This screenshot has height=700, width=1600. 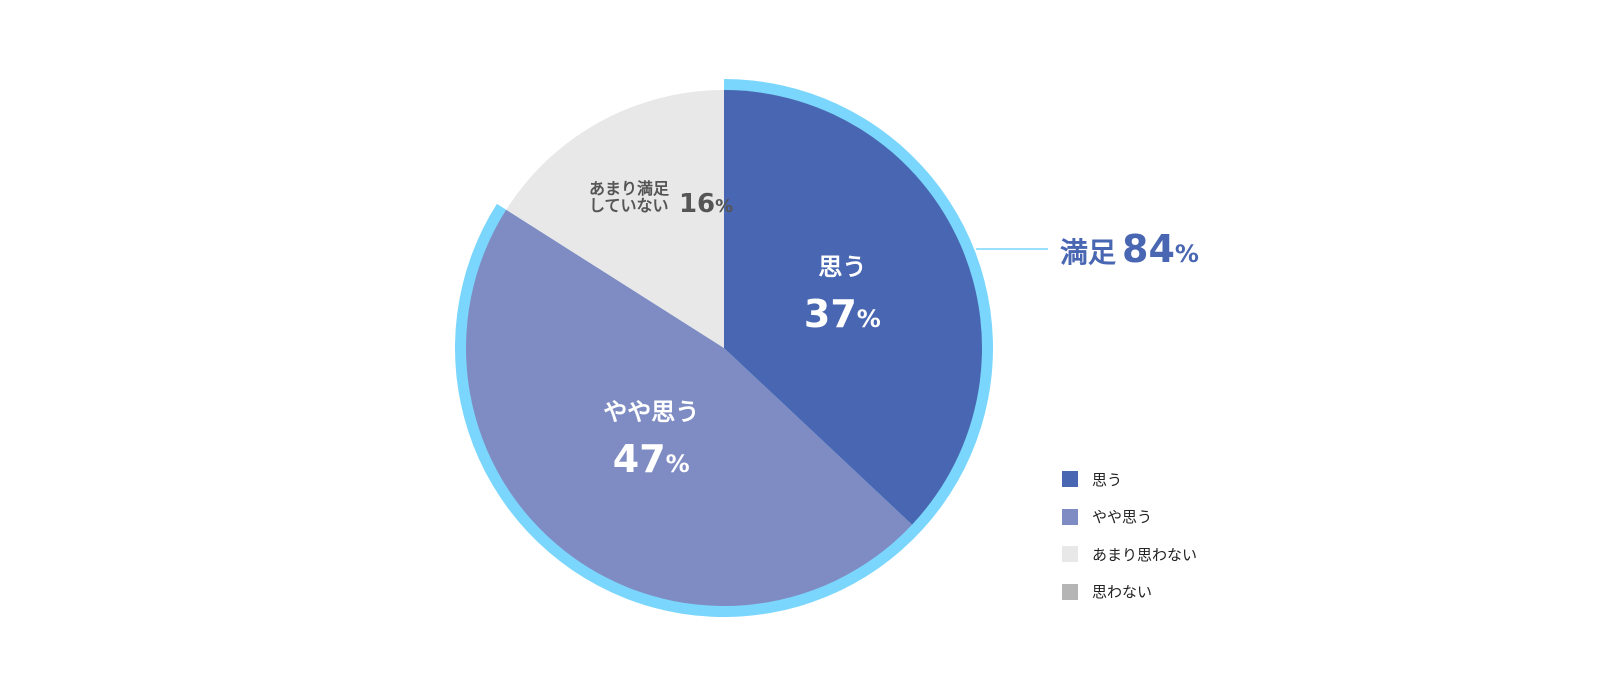 I want to click on svg-text: やや思う, so click(x=651, y=412).